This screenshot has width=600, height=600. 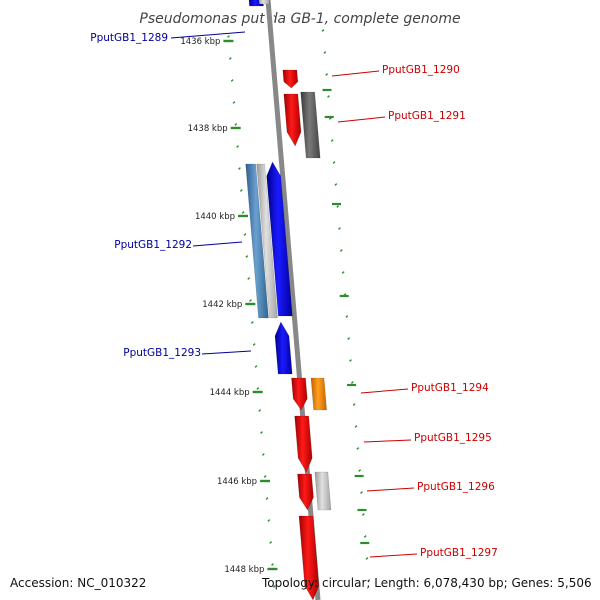 What do you see at coordinates (162, 353) in the screenshot?
I see `gene-label: PputGB1_1293` at bounding box center [162, 353].